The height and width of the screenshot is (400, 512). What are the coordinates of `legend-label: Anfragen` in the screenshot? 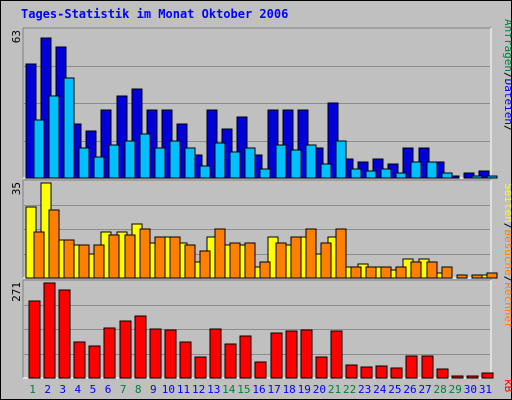 It's located at (506, 45).